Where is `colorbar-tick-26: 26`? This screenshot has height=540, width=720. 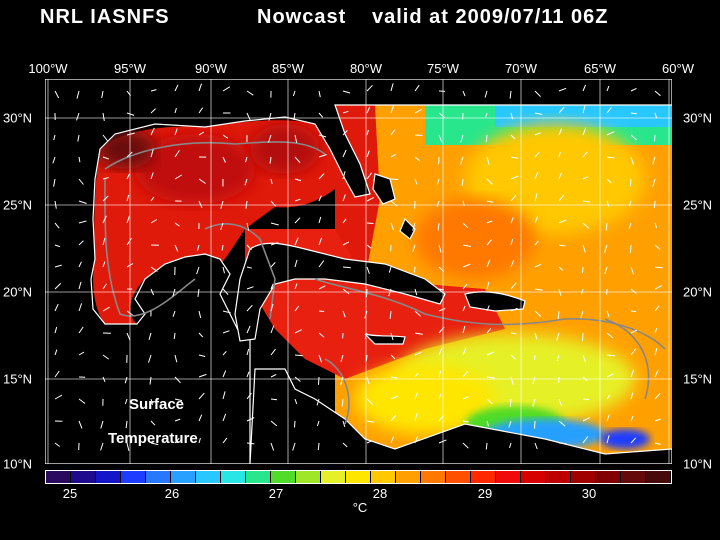
colorbar-tick-26: 26 is located at coordinates (172, 493).